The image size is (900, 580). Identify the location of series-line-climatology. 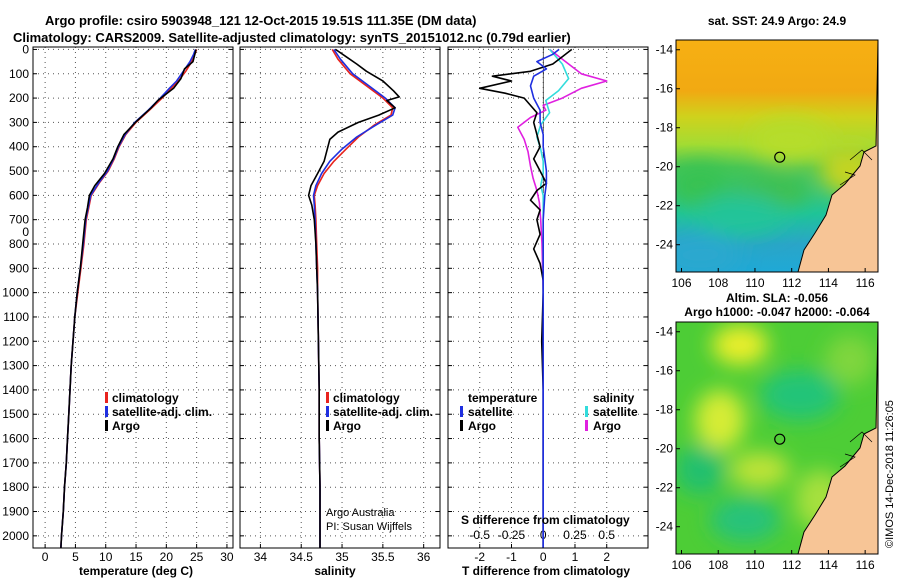
(129, 298).